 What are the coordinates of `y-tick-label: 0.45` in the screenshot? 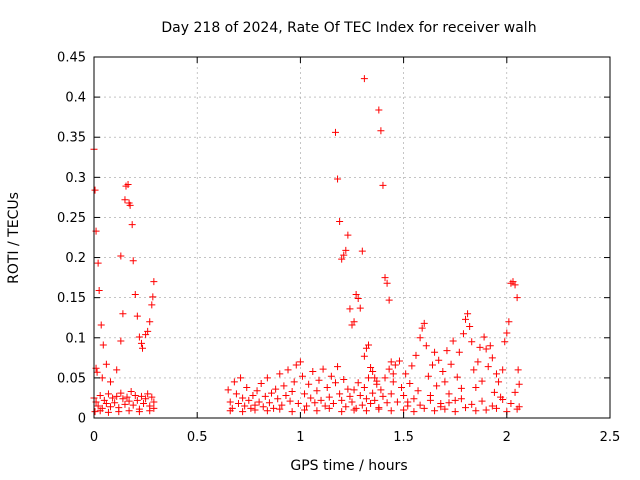 It's located at (71, 58).